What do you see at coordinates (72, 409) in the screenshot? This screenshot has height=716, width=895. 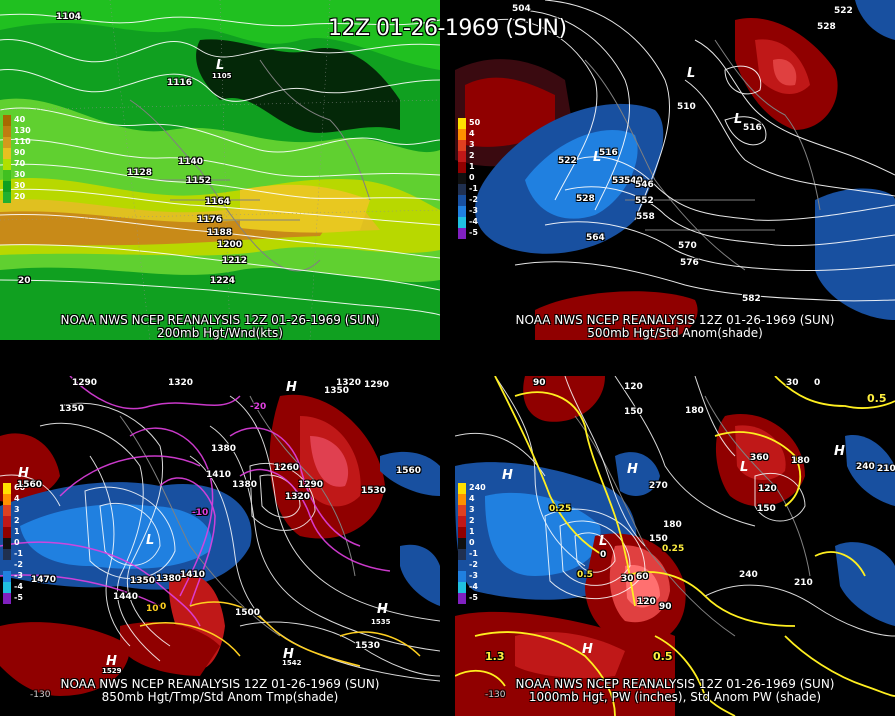 I see `contour-label: 1350` at bounding box center [72, 409].